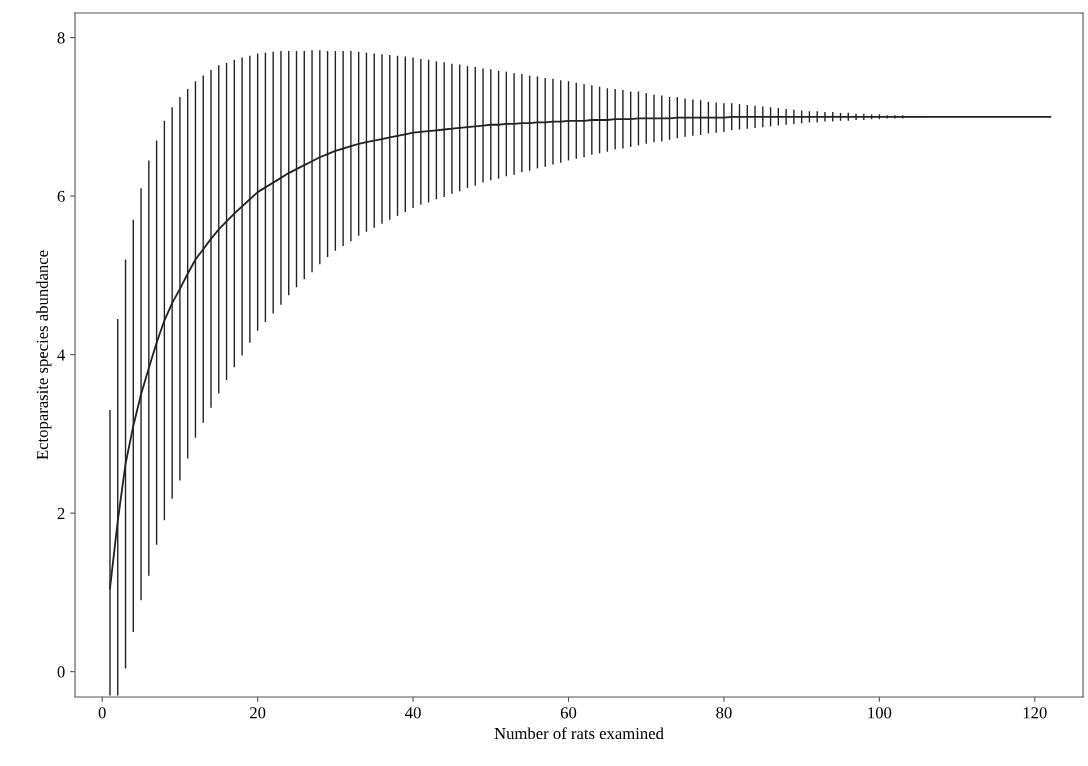  Describe the element at coordinates (61, 672) in the screenshot. I see `y-tick-label: 0` at that location.